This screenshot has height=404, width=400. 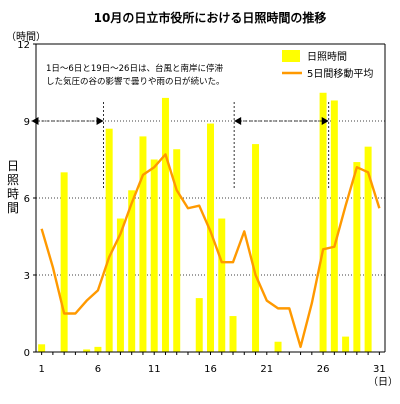 I want to click on y-axis-title-char: 時, so click(x=13, y=194).